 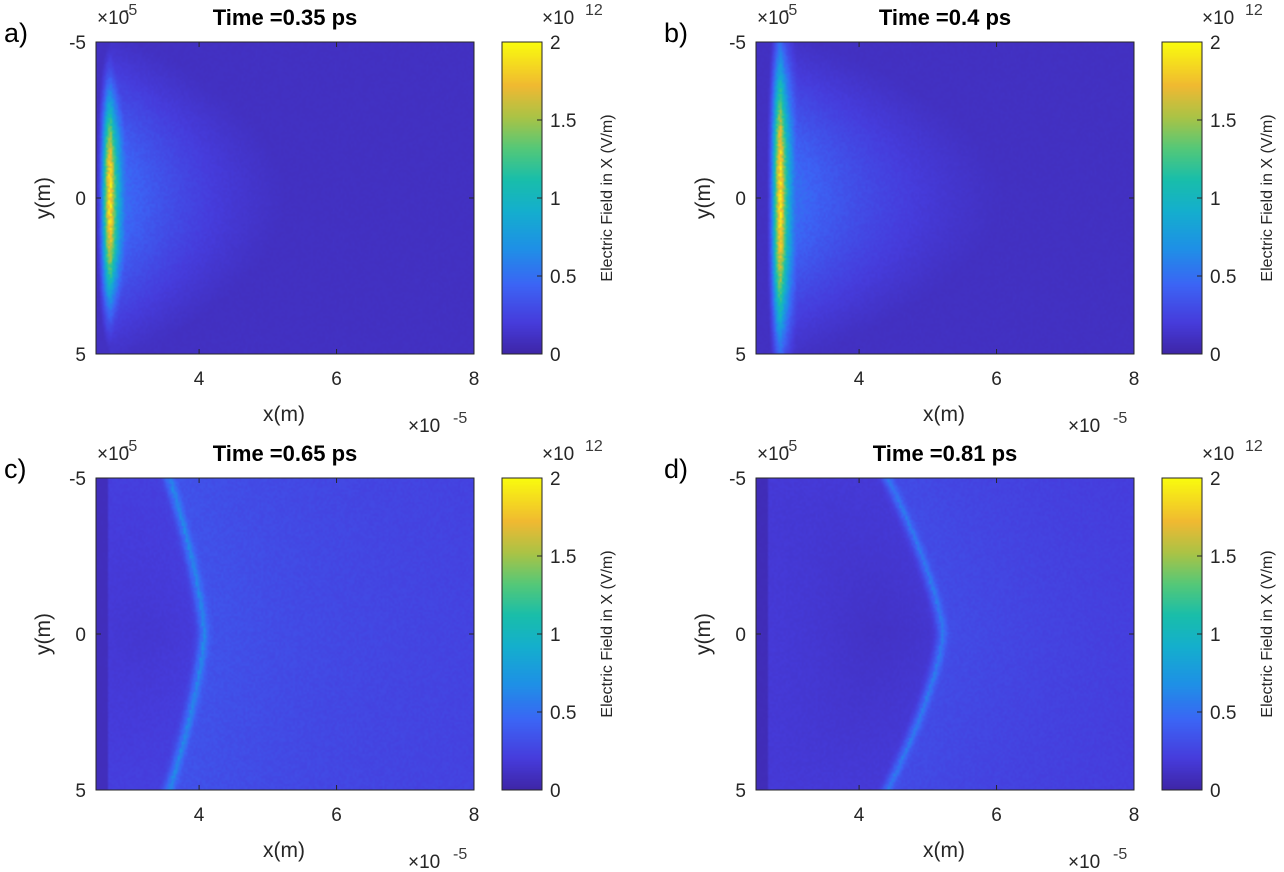 What do you see at coordinates (15, 469) in the screenshot?
I see `panel-label: c)` at bounding box center [15, 469].